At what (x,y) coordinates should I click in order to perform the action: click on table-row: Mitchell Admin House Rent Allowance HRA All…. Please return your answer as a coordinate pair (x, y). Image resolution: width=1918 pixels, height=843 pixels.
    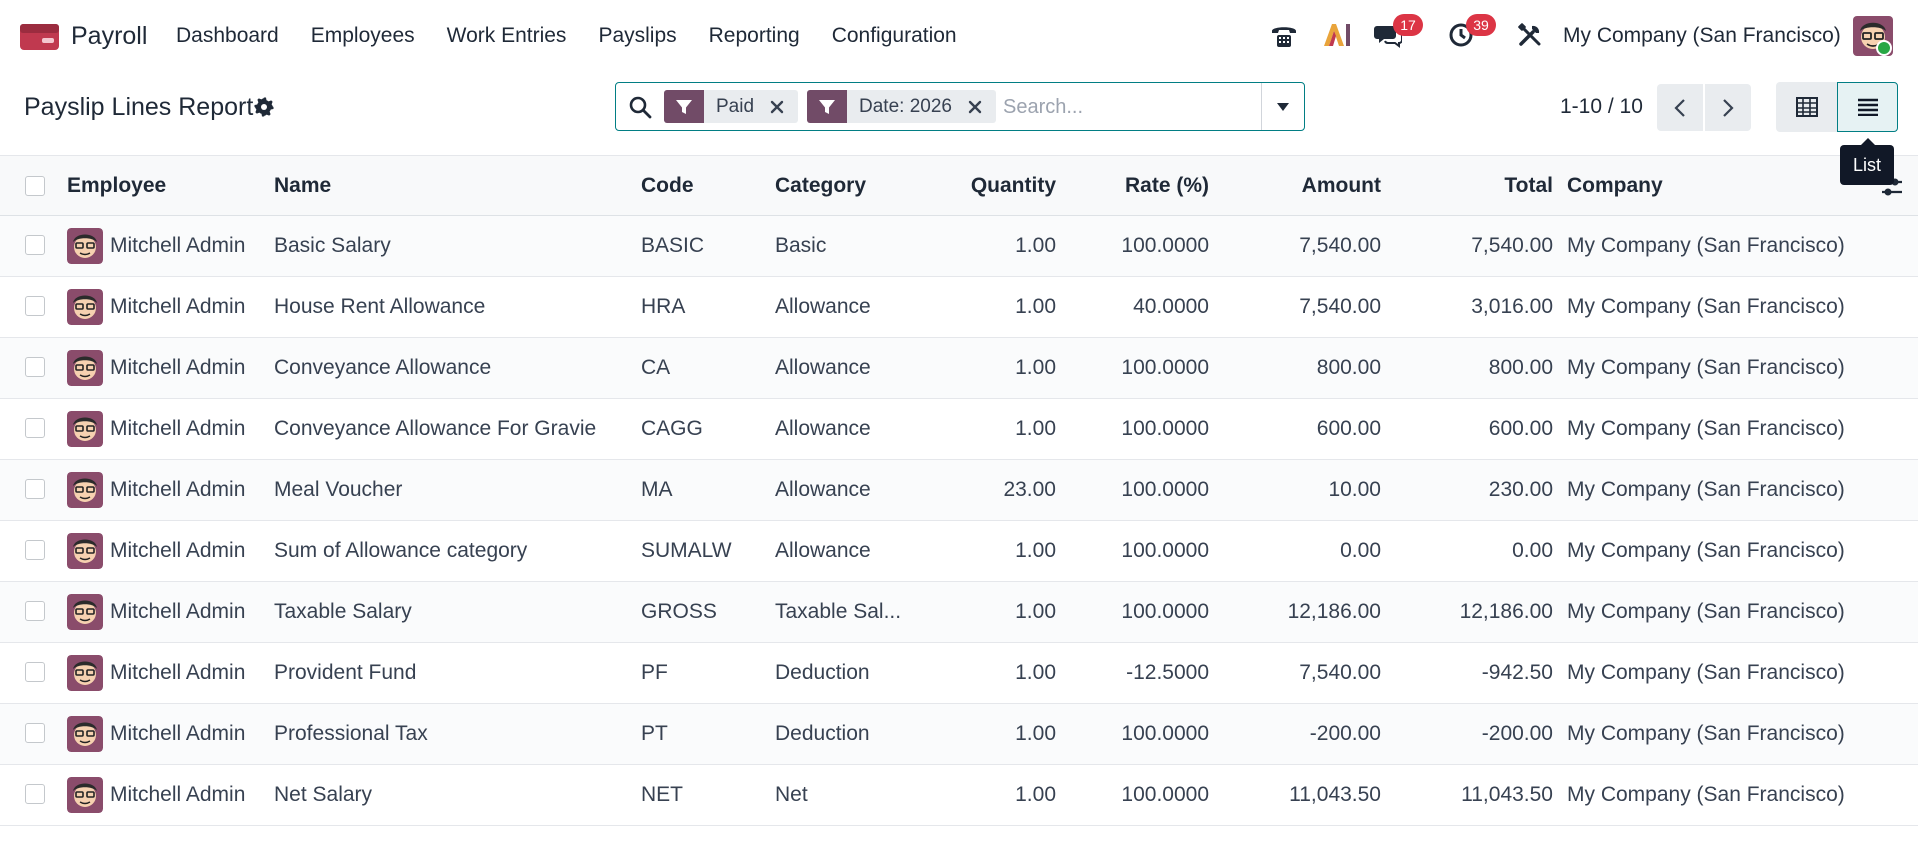
    Looking at the image, I should click on (959, 307).